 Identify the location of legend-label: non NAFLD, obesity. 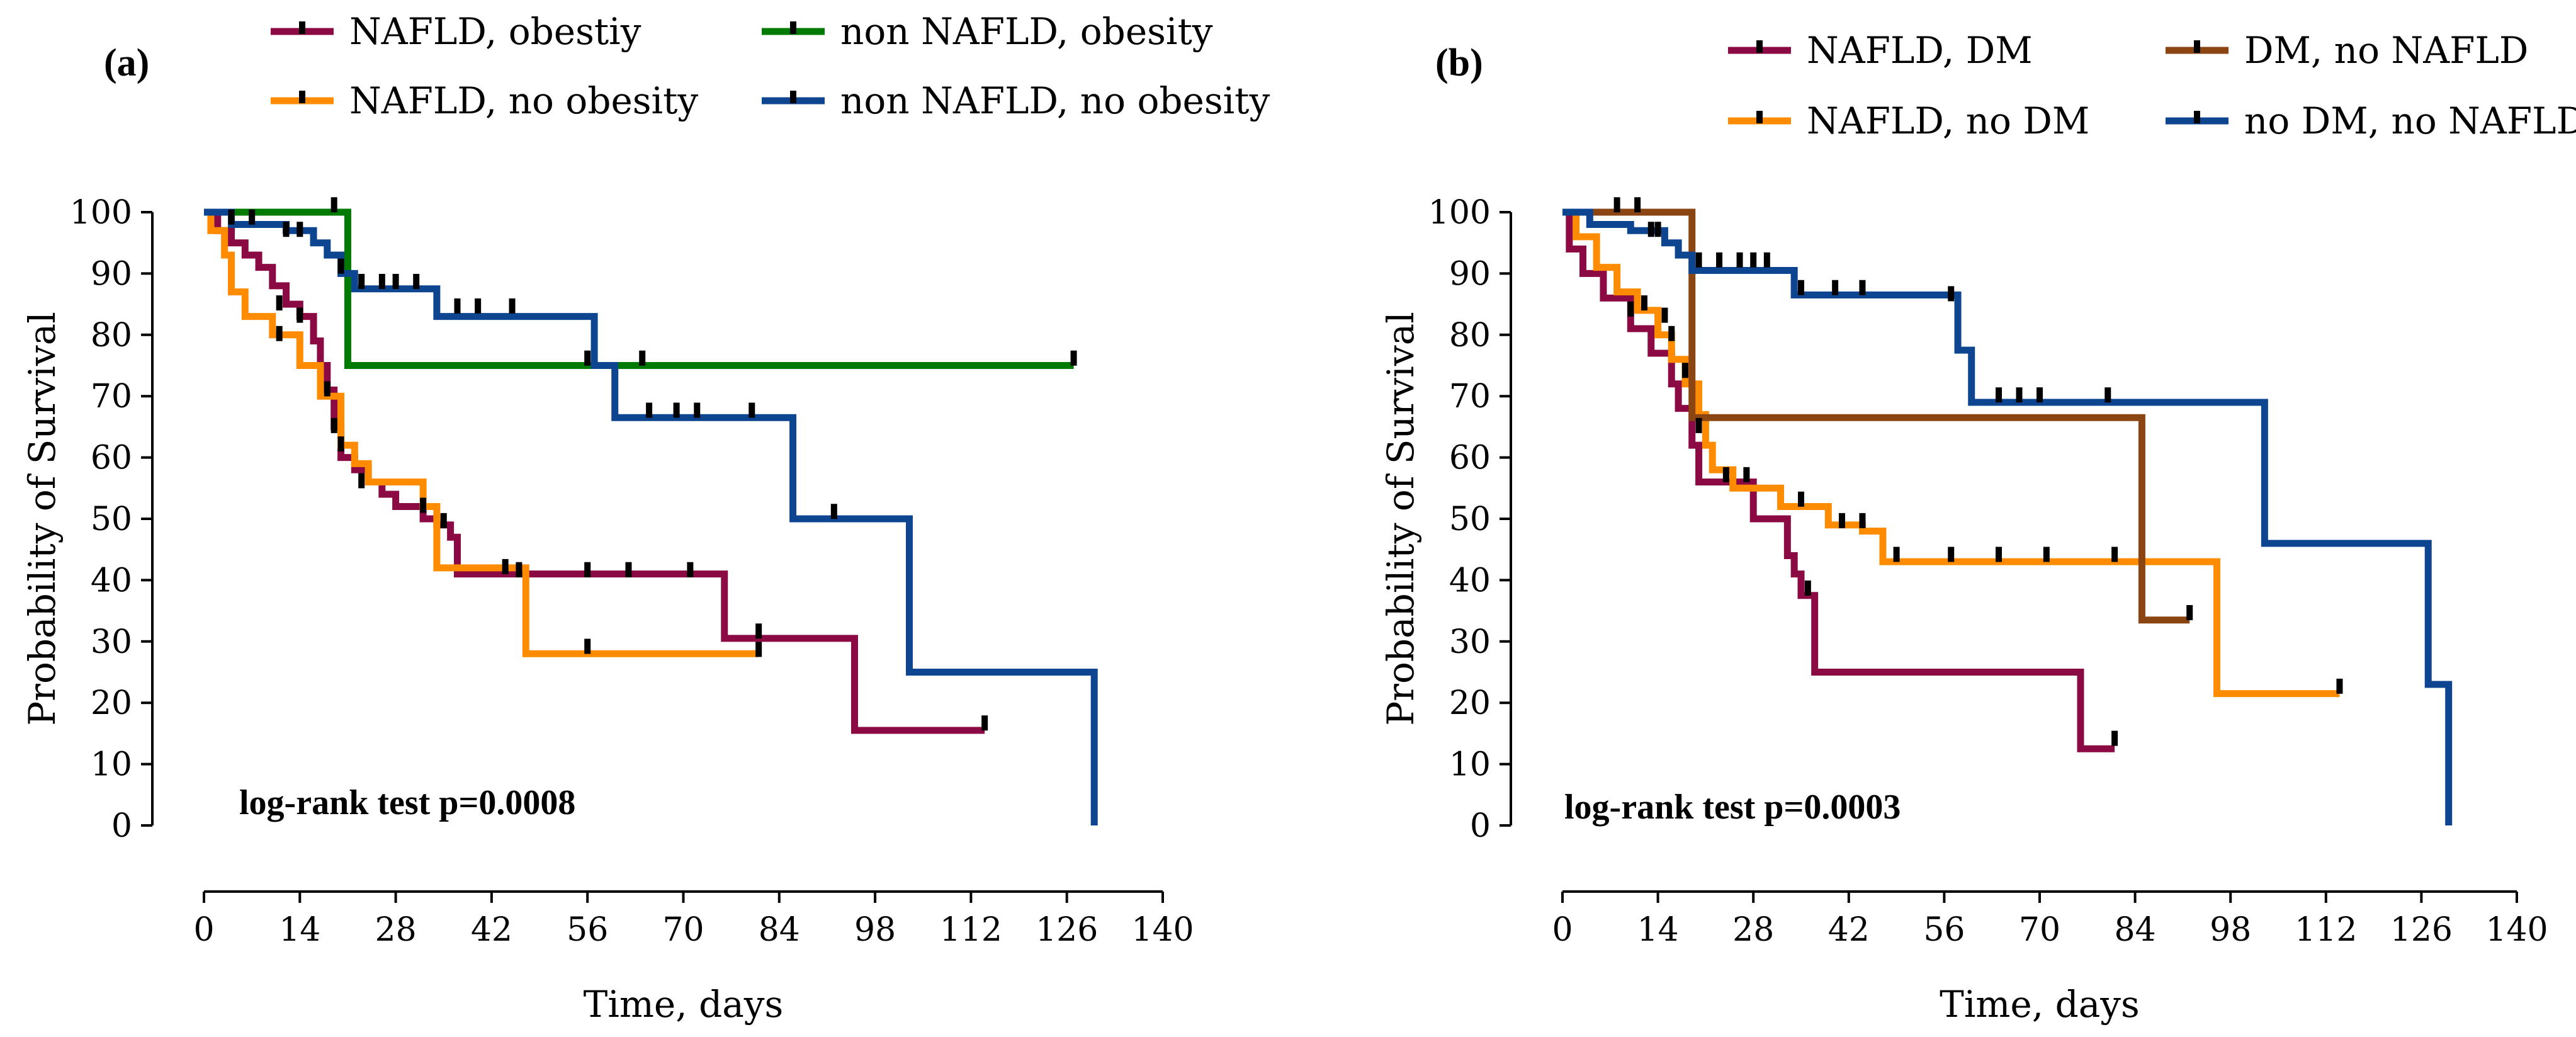
(1026, 31).